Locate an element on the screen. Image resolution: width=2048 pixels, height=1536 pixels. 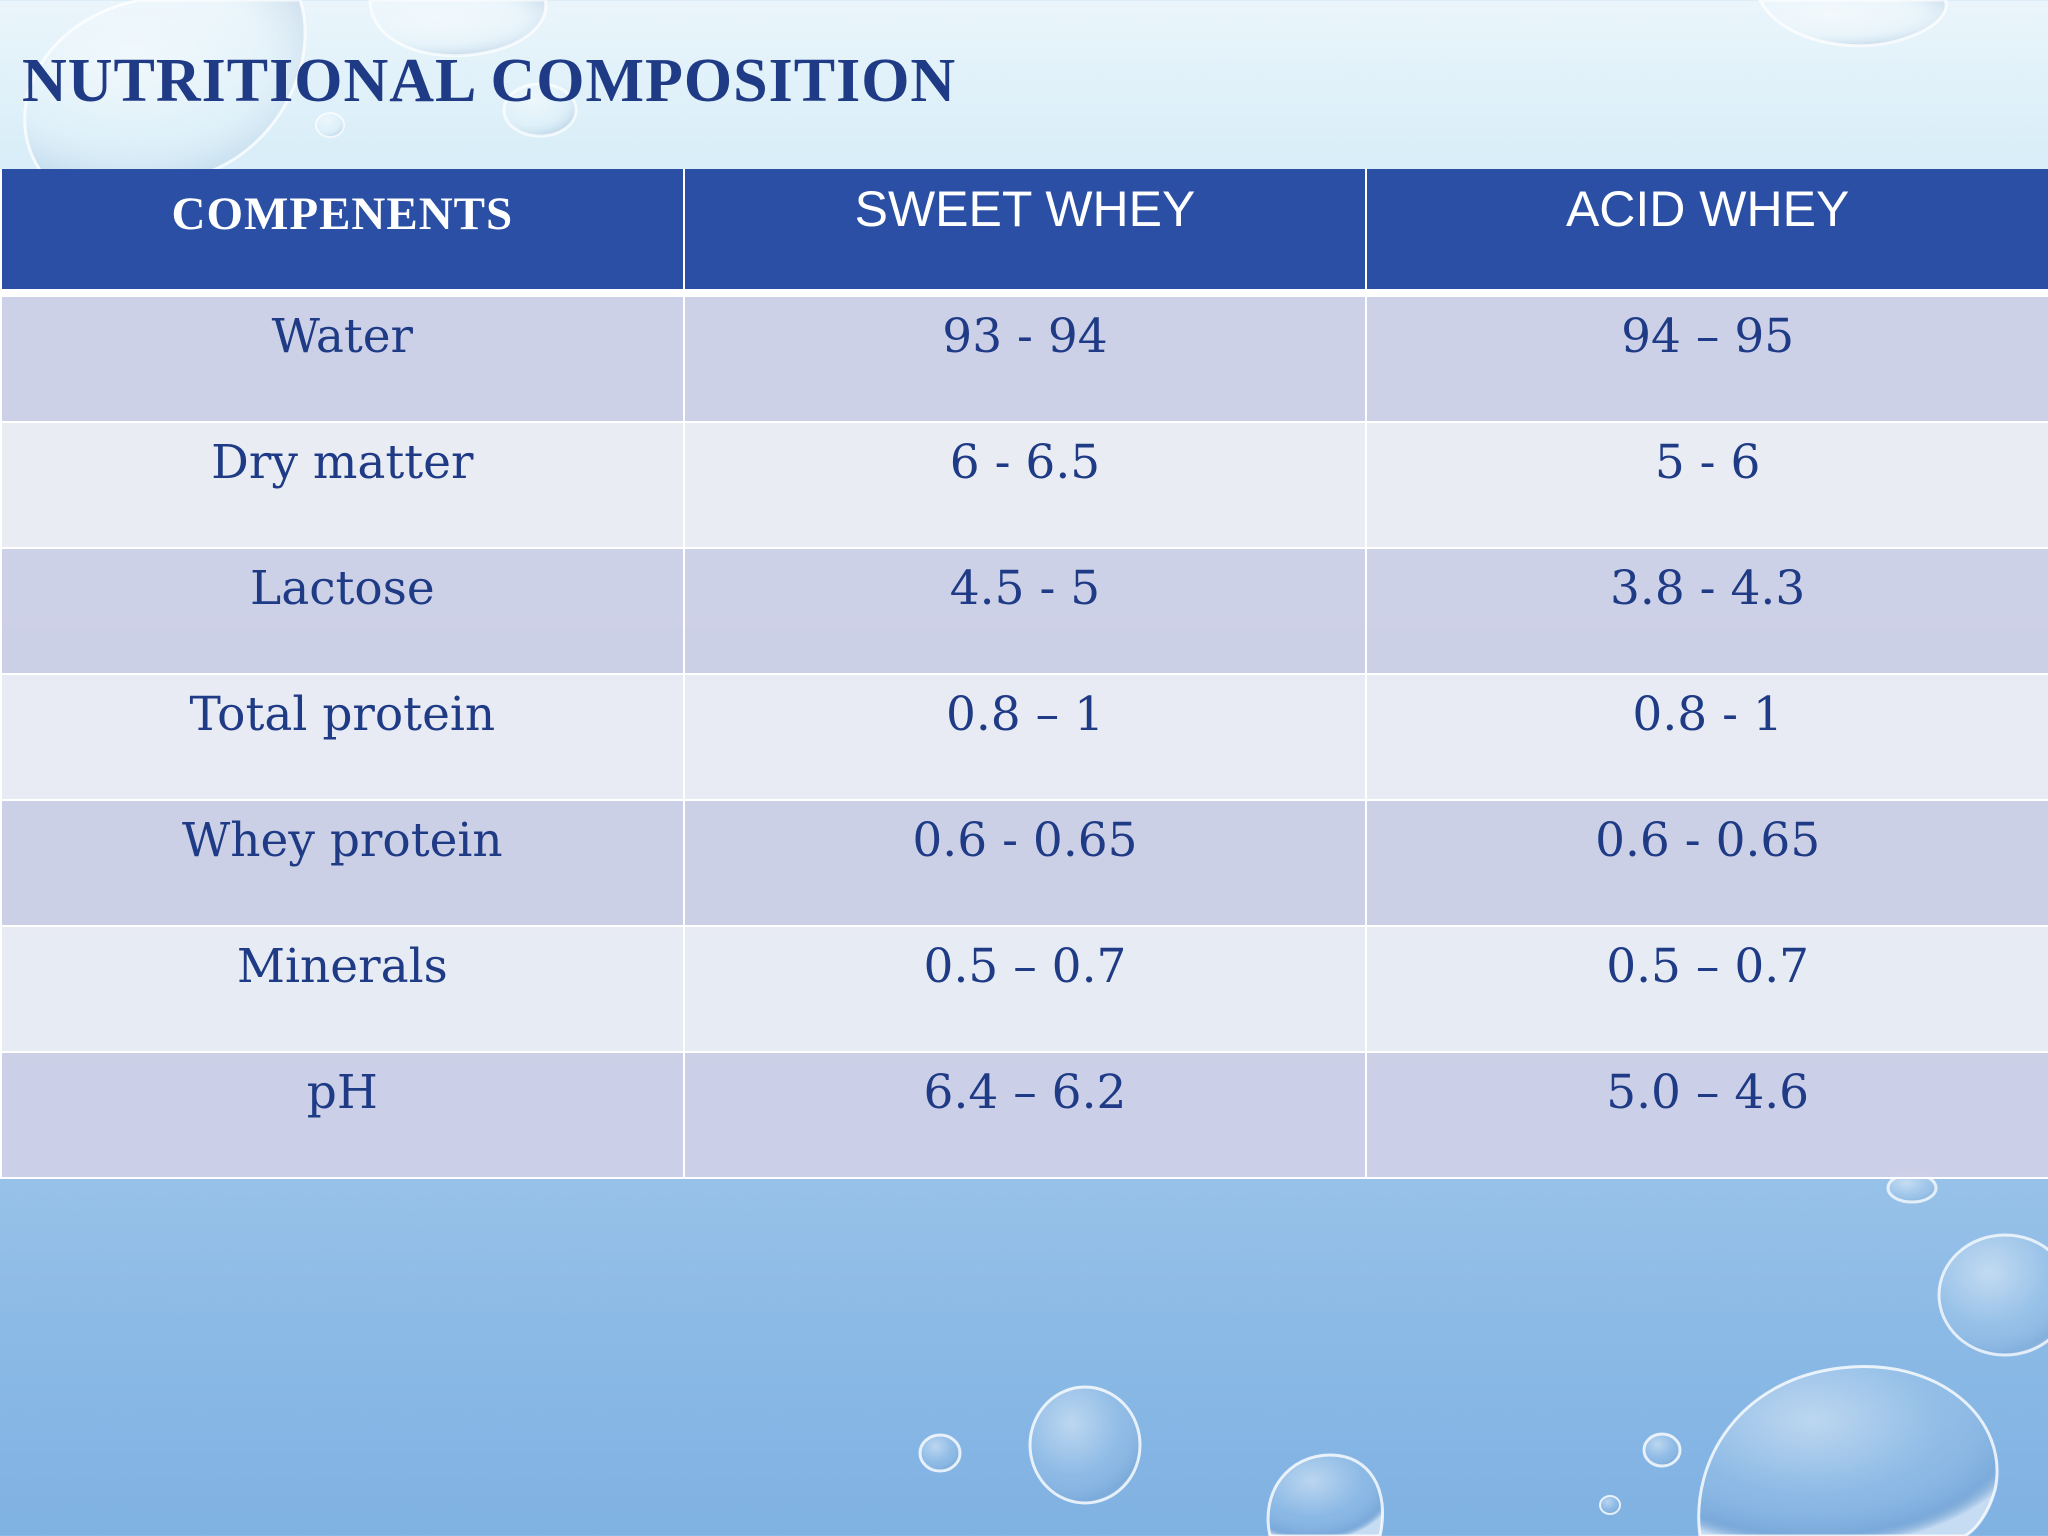
acid-whey-cell: 3.8 - 4.3 is located at coordinates (1706, 611).